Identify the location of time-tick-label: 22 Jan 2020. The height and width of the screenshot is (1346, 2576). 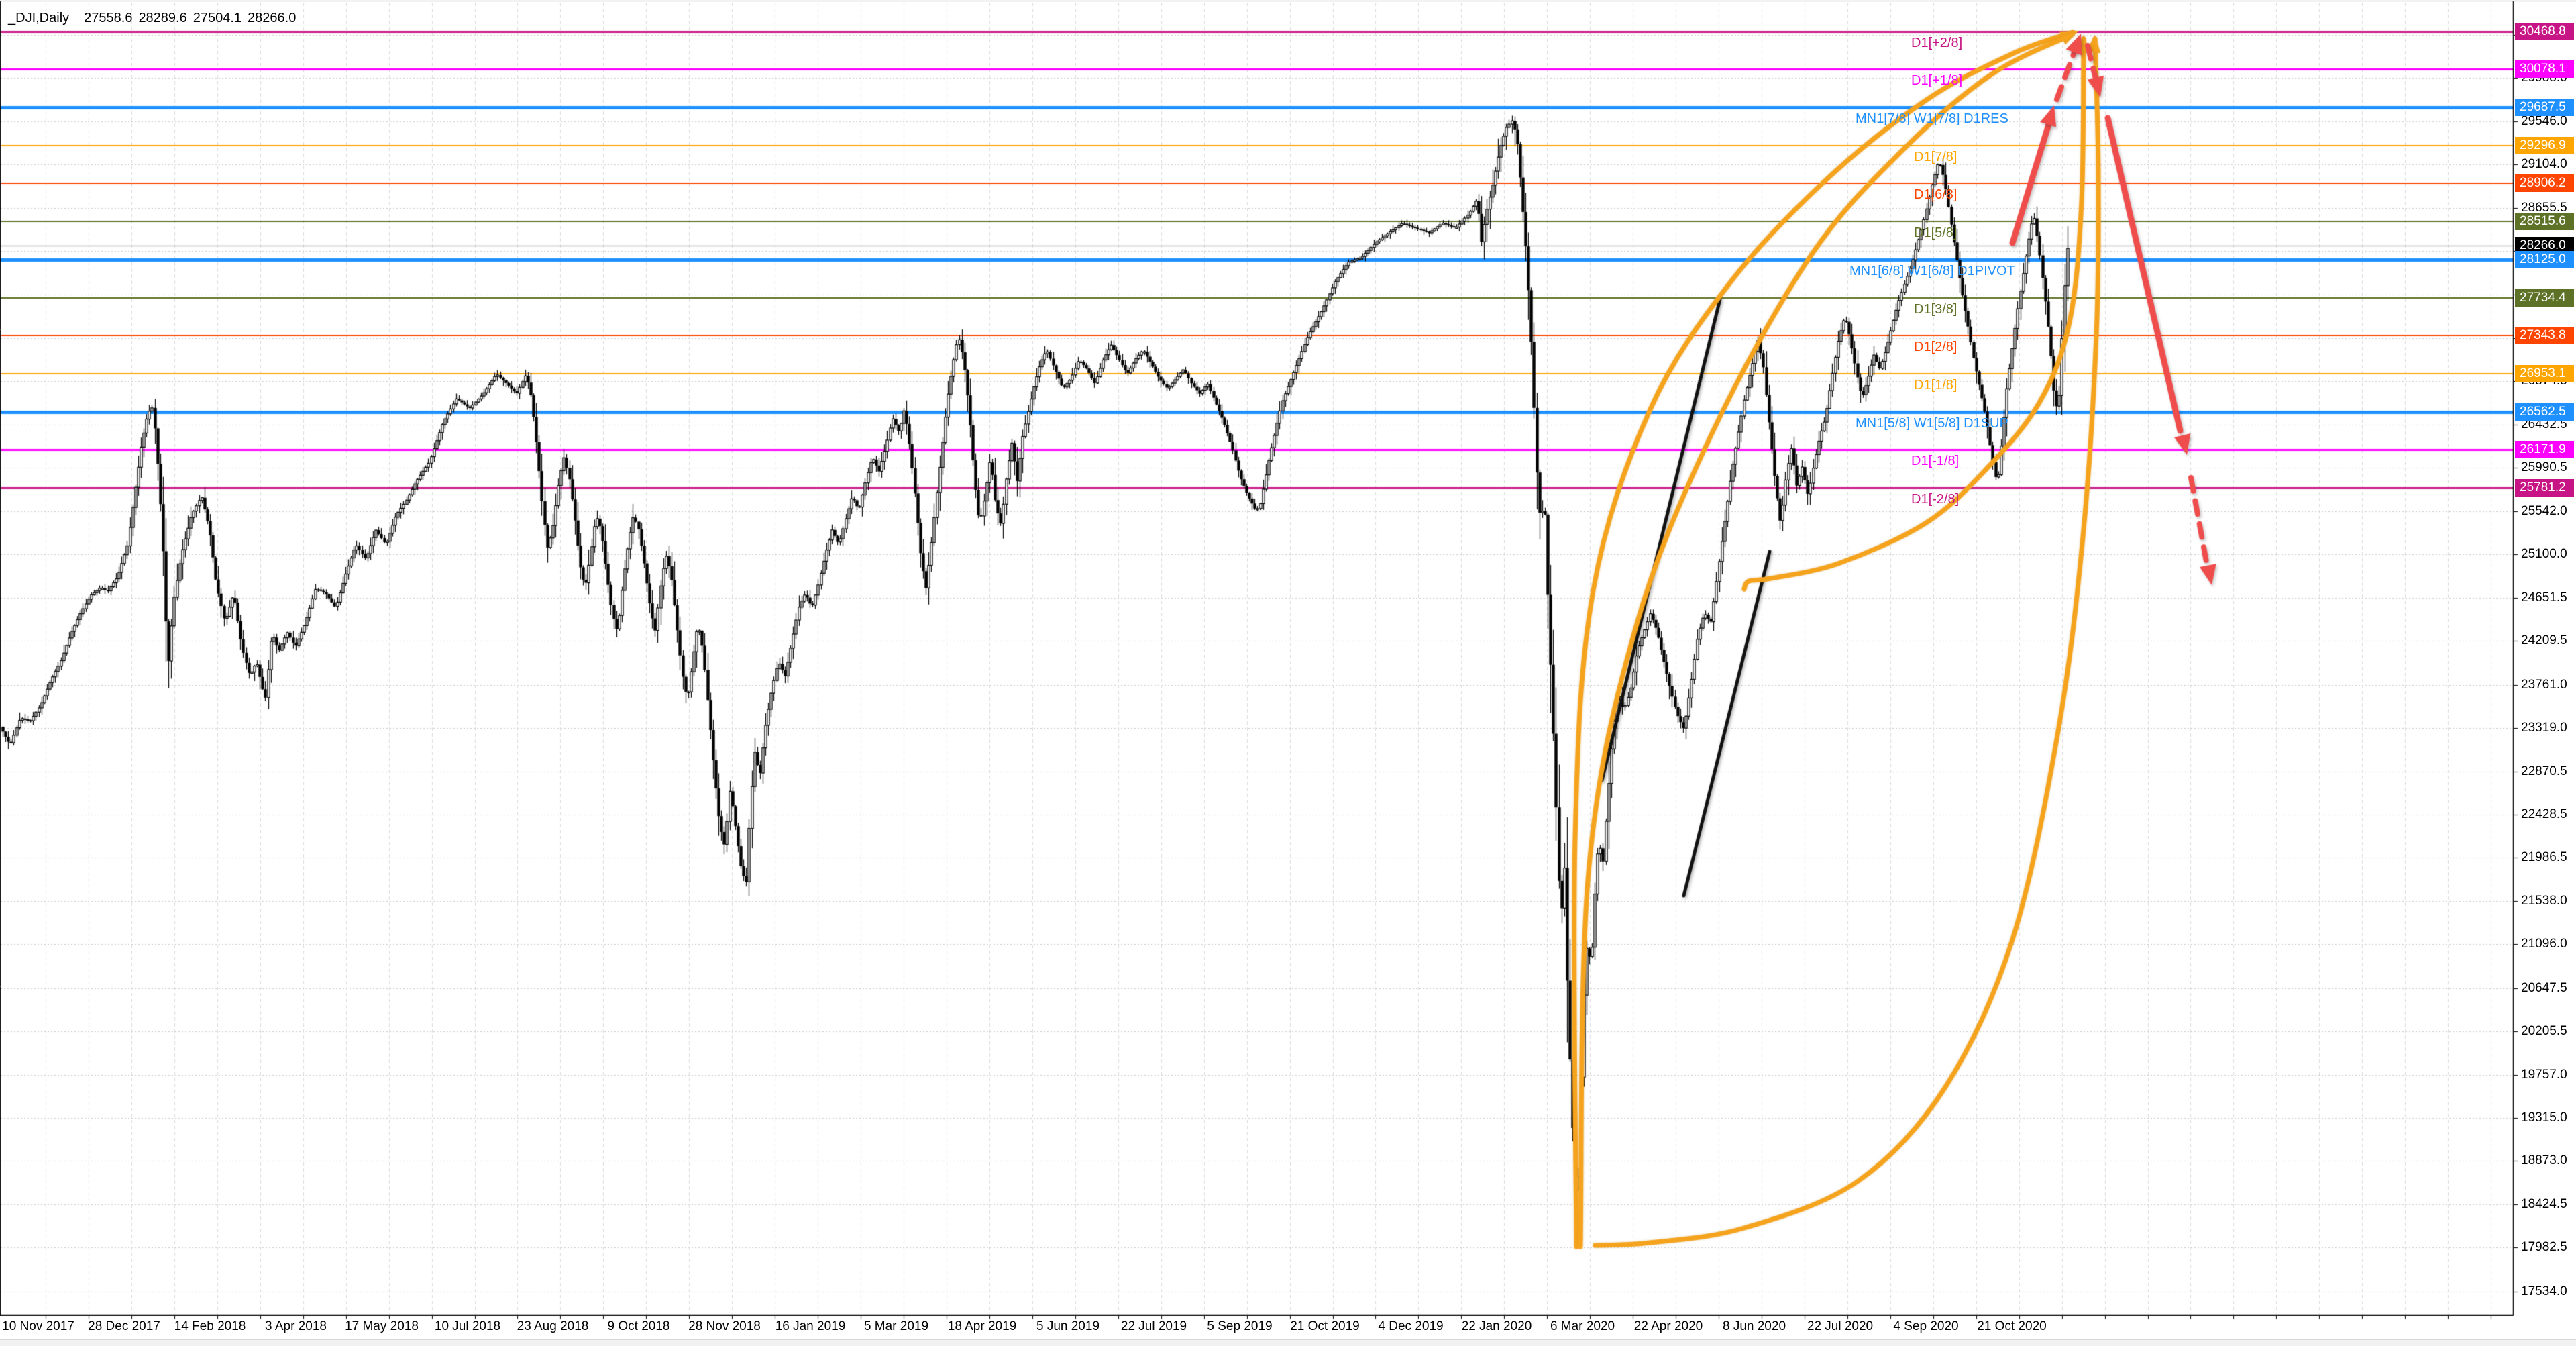
(1496, 1326).